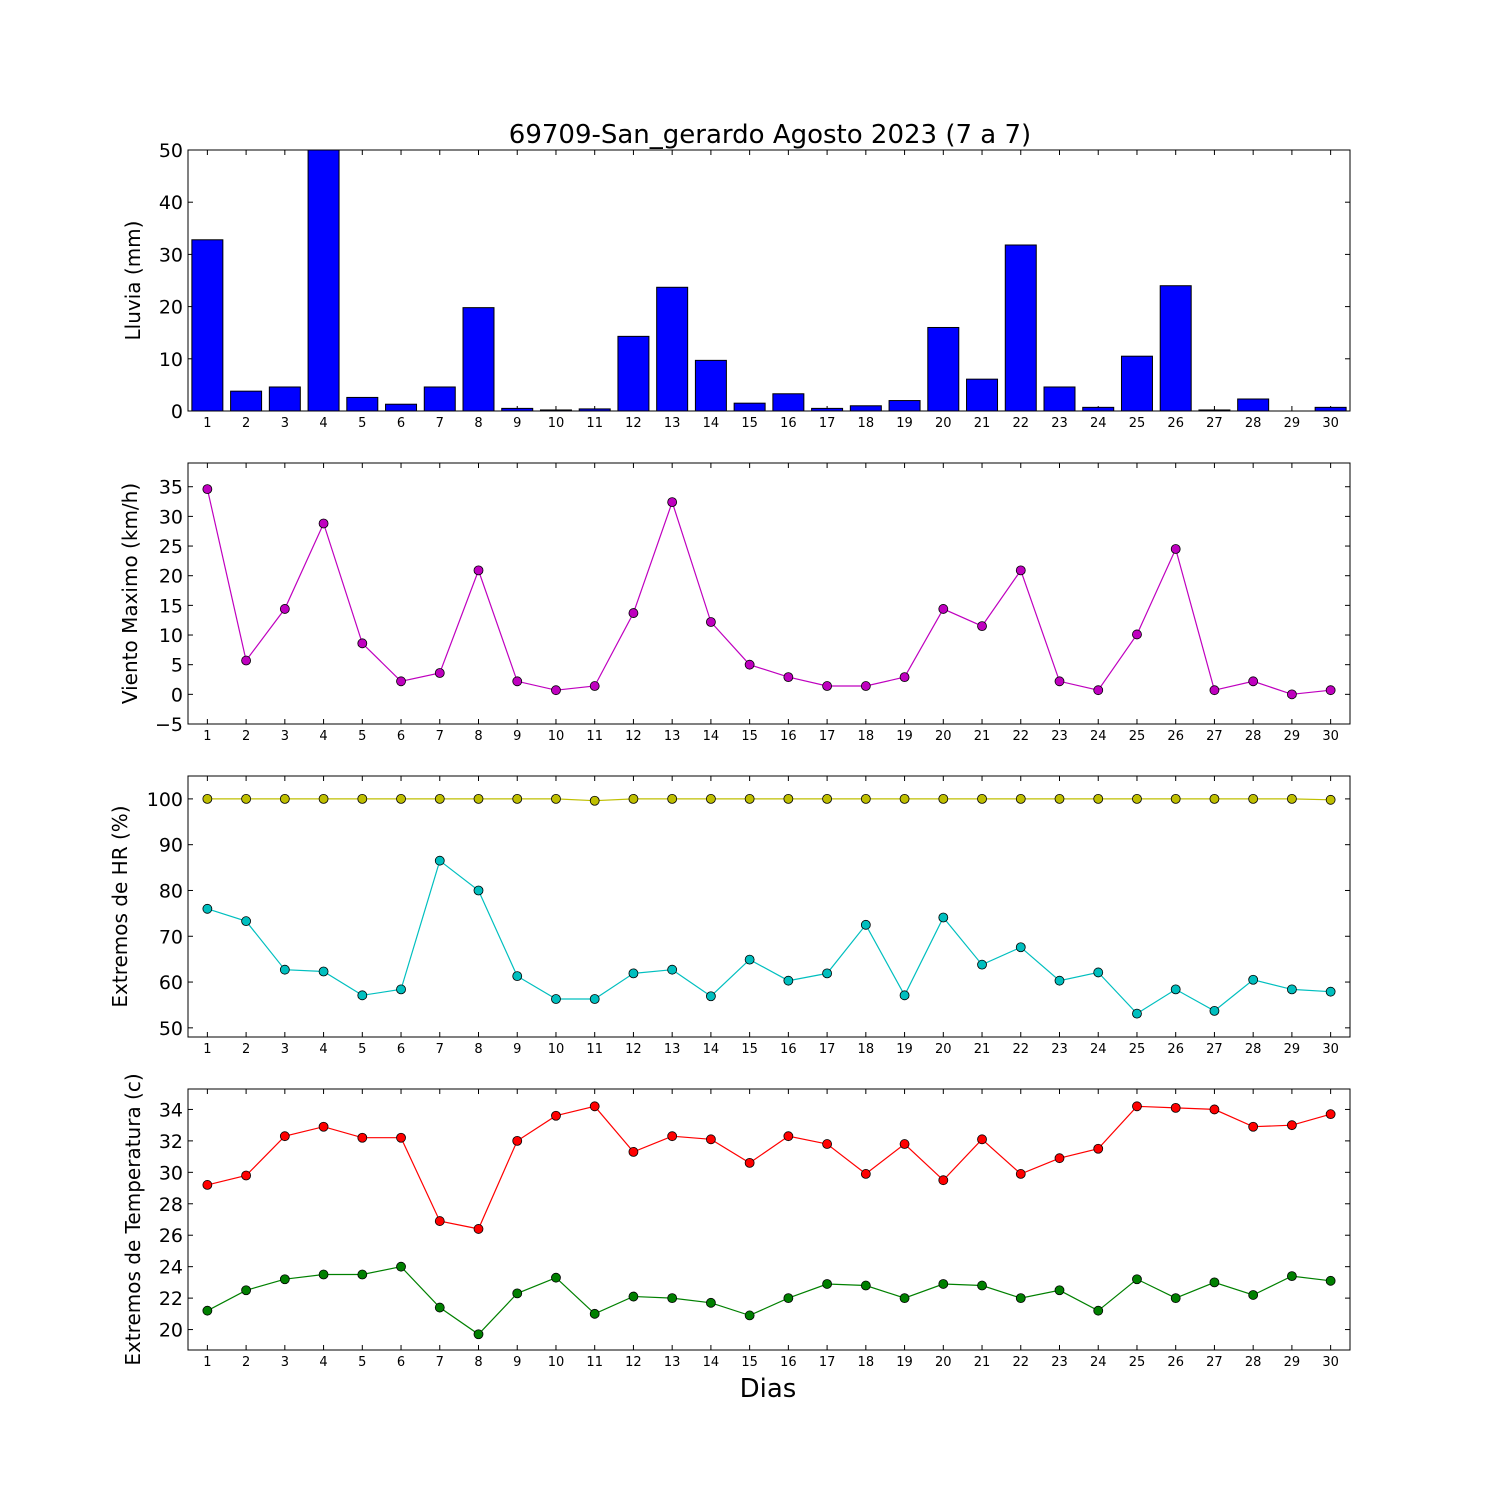 The width and height of the screenshot is (1500, 1500). What do you see at coordinates (133, 281) in the screenshot?
I see `y-axis-label: Lluvia (mm)` at bounding box center [133, 281].